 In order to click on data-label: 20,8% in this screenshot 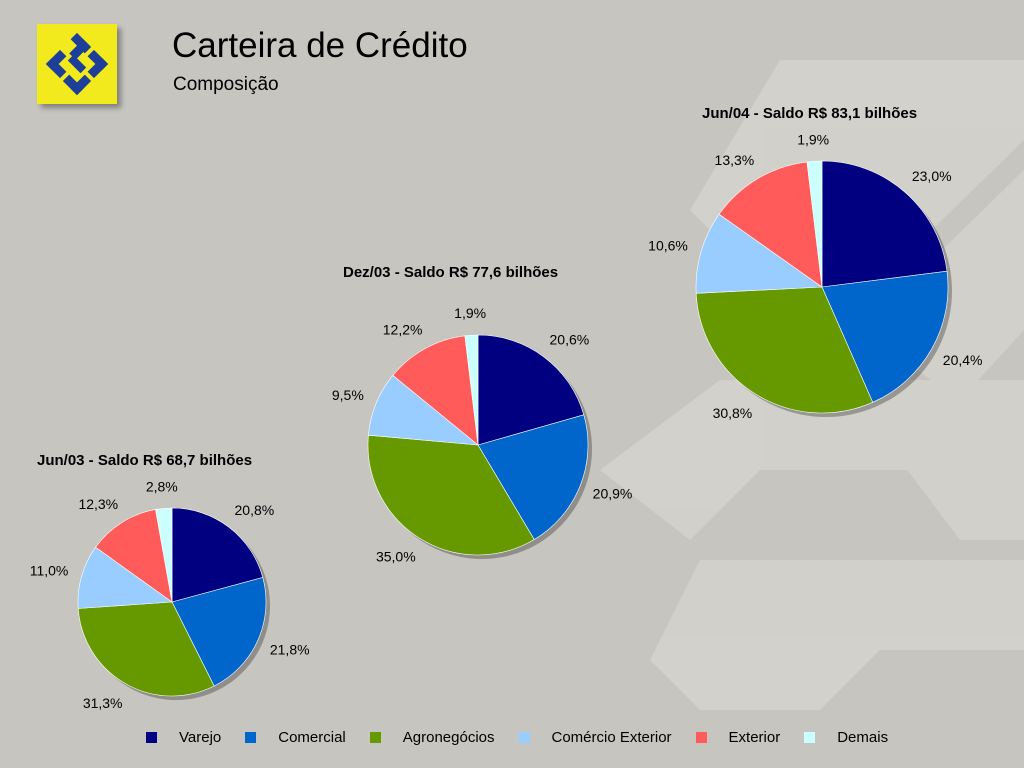, I will do `click(255, 510)`.